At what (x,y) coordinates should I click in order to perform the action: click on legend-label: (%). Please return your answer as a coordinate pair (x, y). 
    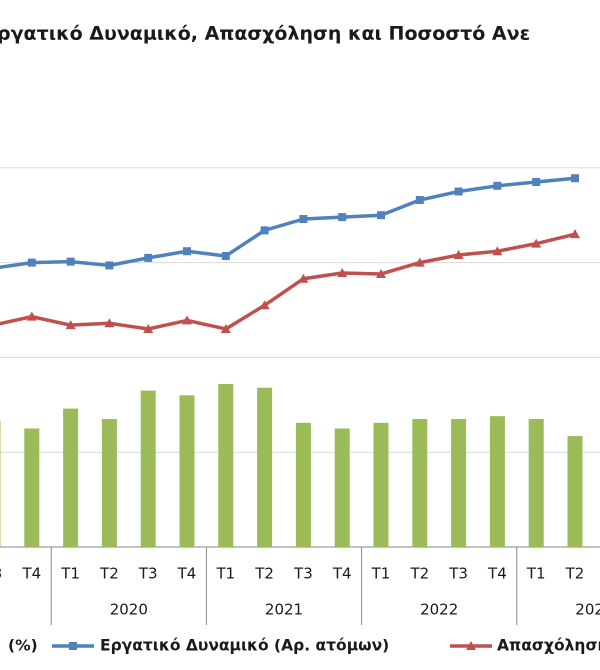
    Looking at the image, I should click on (23, 646).